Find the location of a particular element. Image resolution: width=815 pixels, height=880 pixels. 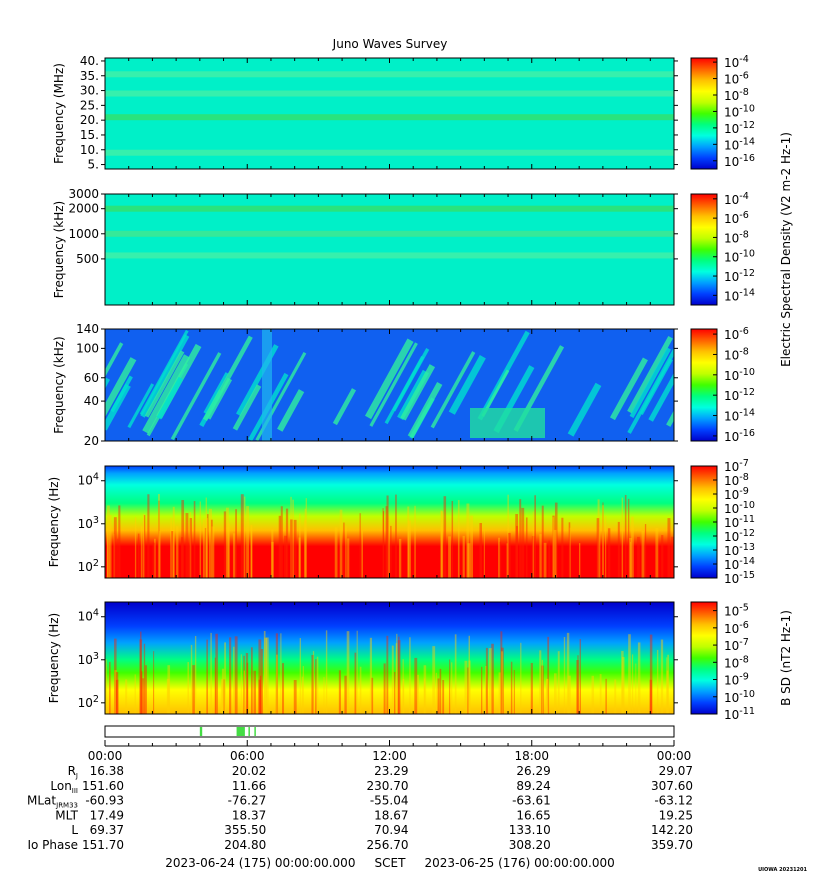

ephemeris-value: -63.12 is located at coordinates (673, 801).